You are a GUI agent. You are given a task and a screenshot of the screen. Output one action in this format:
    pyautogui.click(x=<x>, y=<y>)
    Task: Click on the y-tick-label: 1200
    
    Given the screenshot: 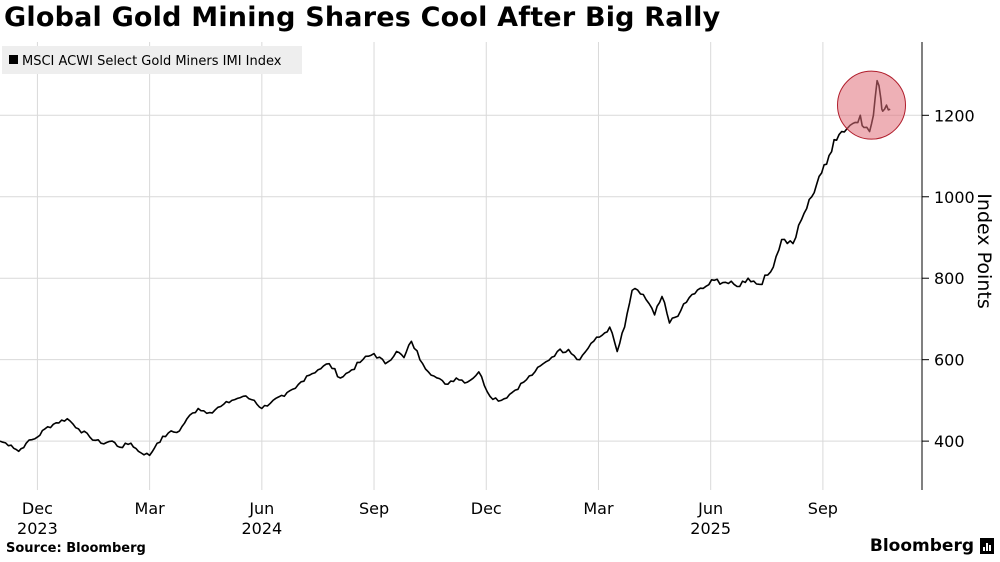 What is the action you would take?
    pyautogui.click(x=954, y=115)
    